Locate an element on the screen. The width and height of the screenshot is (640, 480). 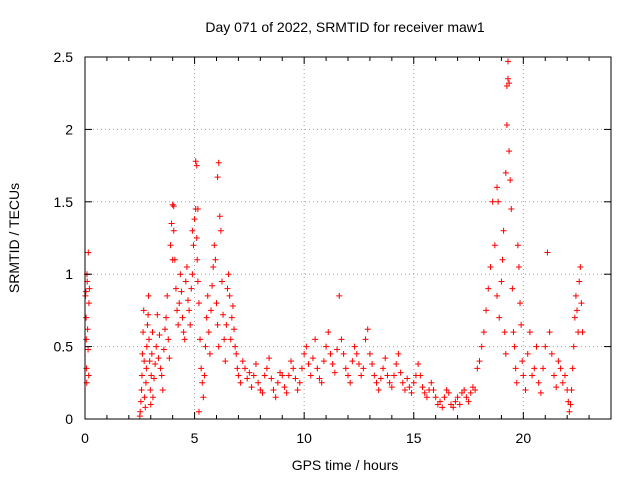
y-tick-label: 2 is located at coordinates (69, 129).